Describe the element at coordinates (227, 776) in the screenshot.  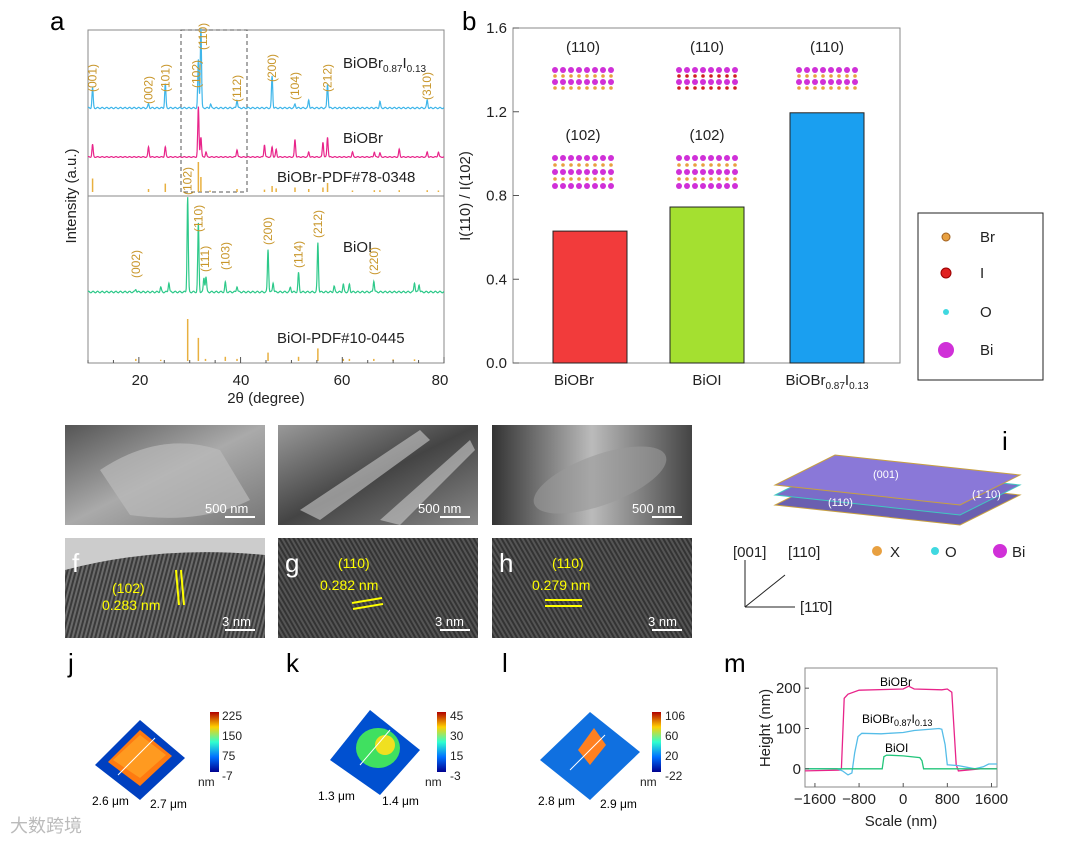
I see `svg-text: -7` at that location.